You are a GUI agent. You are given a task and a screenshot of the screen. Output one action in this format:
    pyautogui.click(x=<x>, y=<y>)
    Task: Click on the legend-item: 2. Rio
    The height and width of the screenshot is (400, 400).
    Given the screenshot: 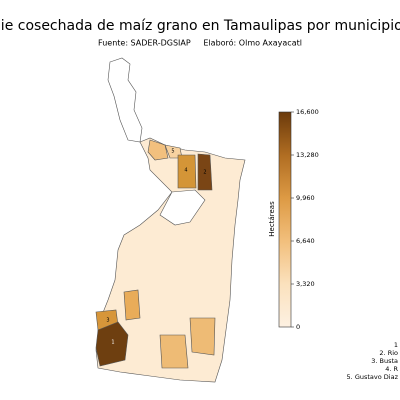 What is the action you would take?
    pyautogui.click(x=388, y=353)
    